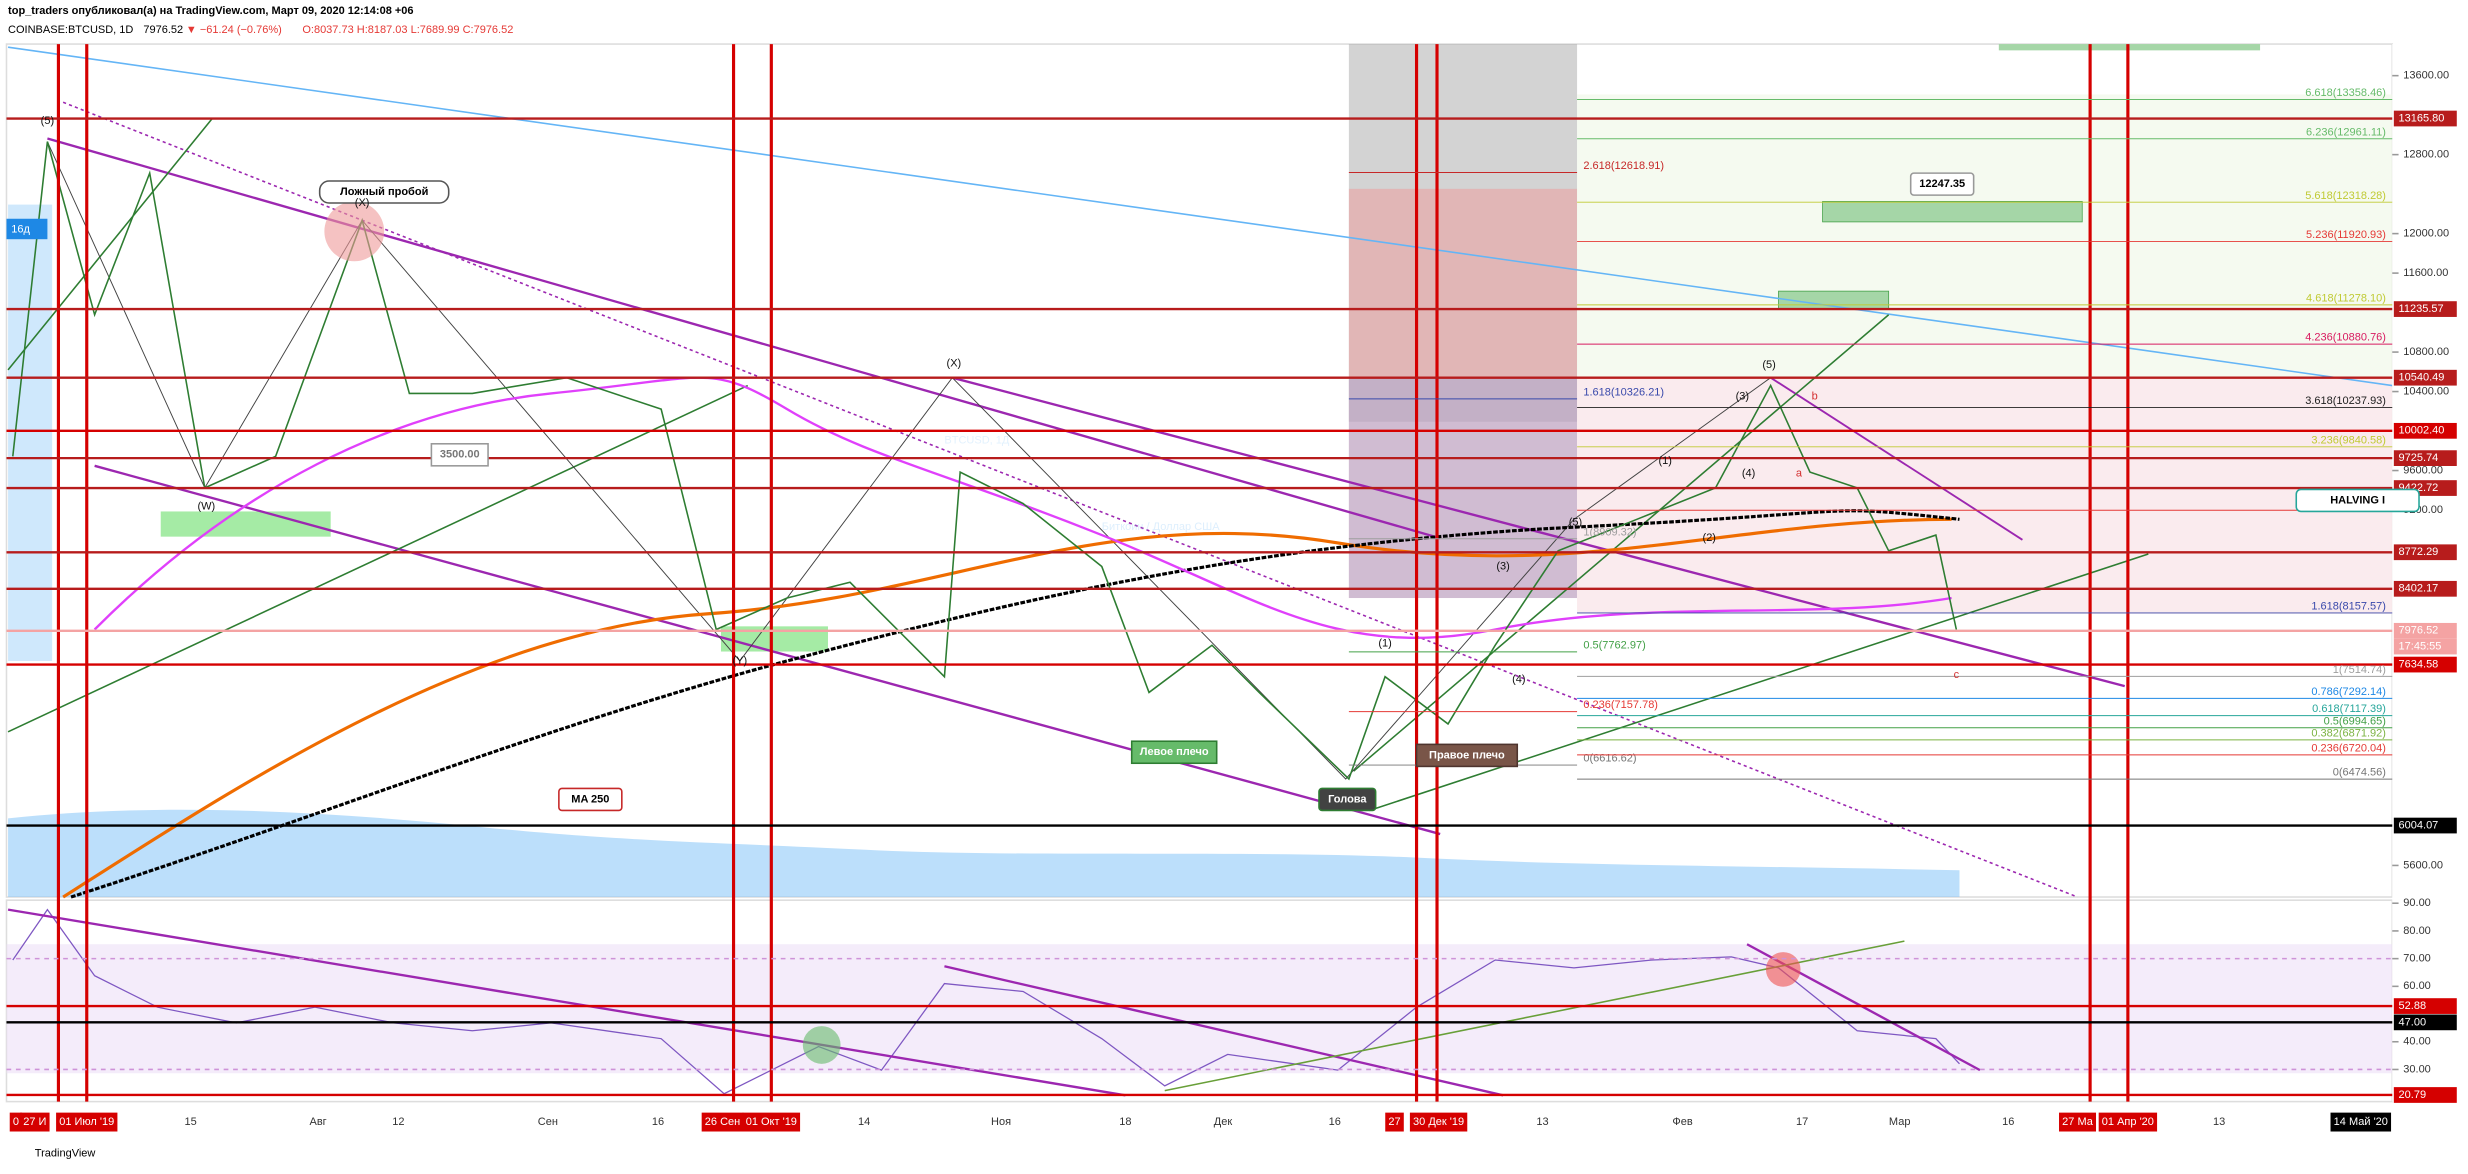 This screenshot has width=2468, height=1174. I want to click on fib-label: 1(8909.32), so click(1609, 532).